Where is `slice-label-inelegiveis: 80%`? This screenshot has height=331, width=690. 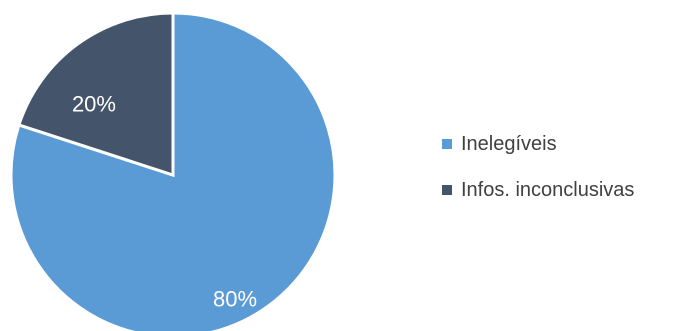 slice-label-inelegiveis: 80% is located at coordinates (235, 298).